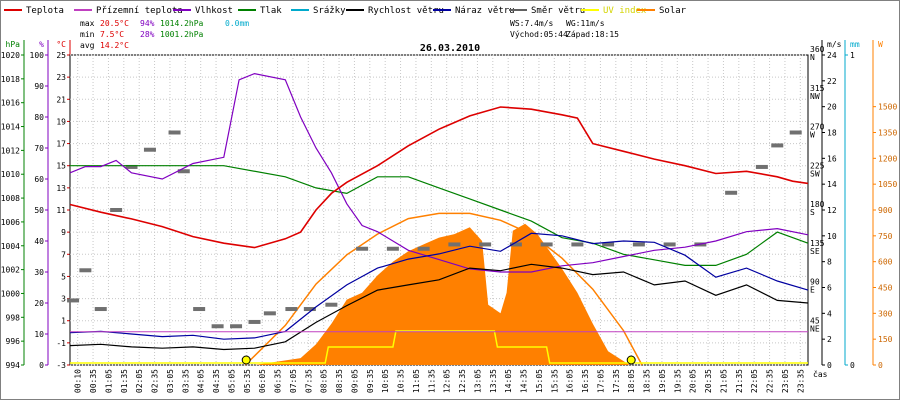 This screenshot has height=400, width=900. Describe the element at coordinates (78, 381) in the screenshot. I see `x-tick-label-0: 00:10` at that location.